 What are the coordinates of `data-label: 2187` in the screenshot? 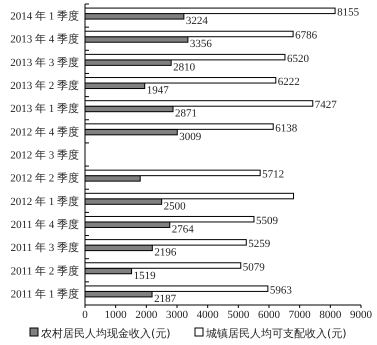 It's located at (165, 298).